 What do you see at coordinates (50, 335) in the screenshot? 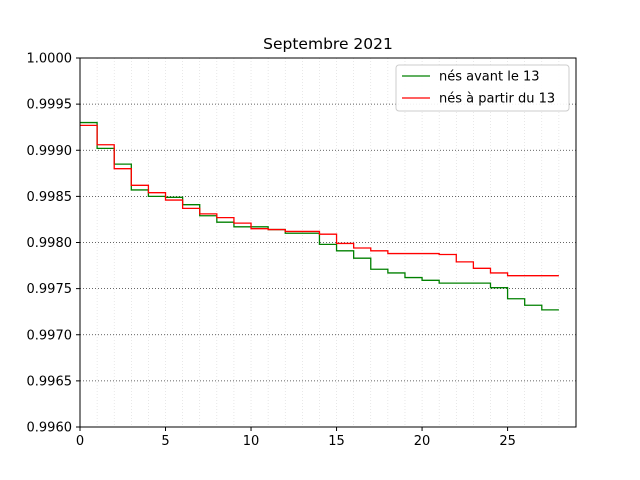
I see `y-tick-label: 0.9970` at bounding box center [50, 335].